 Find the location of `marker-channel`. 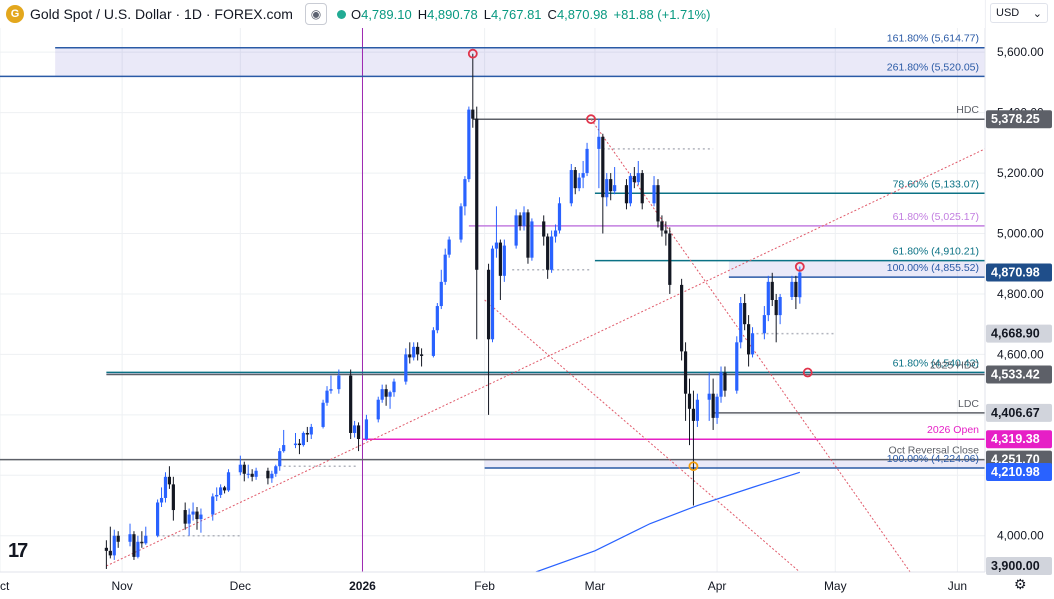

marker-channel is located at coordinates (807, 372).